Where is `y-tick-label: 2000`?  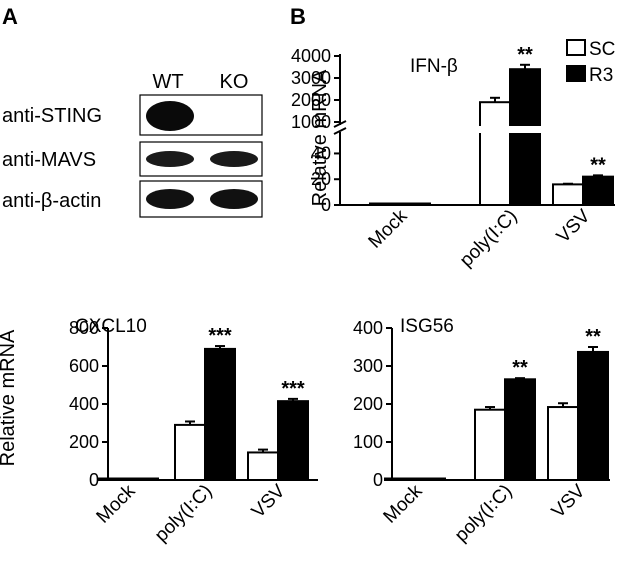 y-tick-label: 2000 is located at coordinates (311, 100).